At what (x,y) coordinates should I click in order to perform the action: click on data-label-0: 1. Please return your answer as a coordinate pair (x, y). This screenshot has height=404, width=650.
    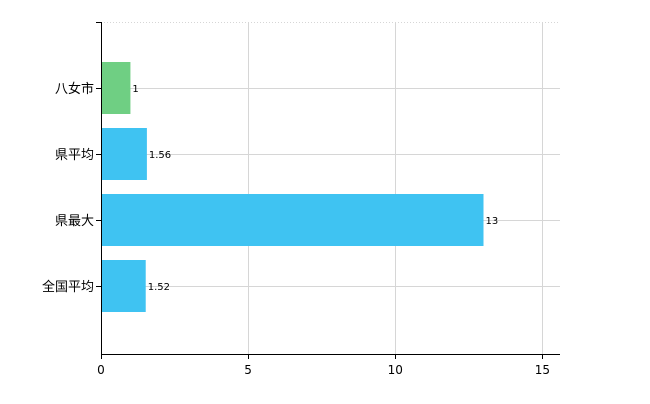
    Looking at the image, I should click on (135, 89).